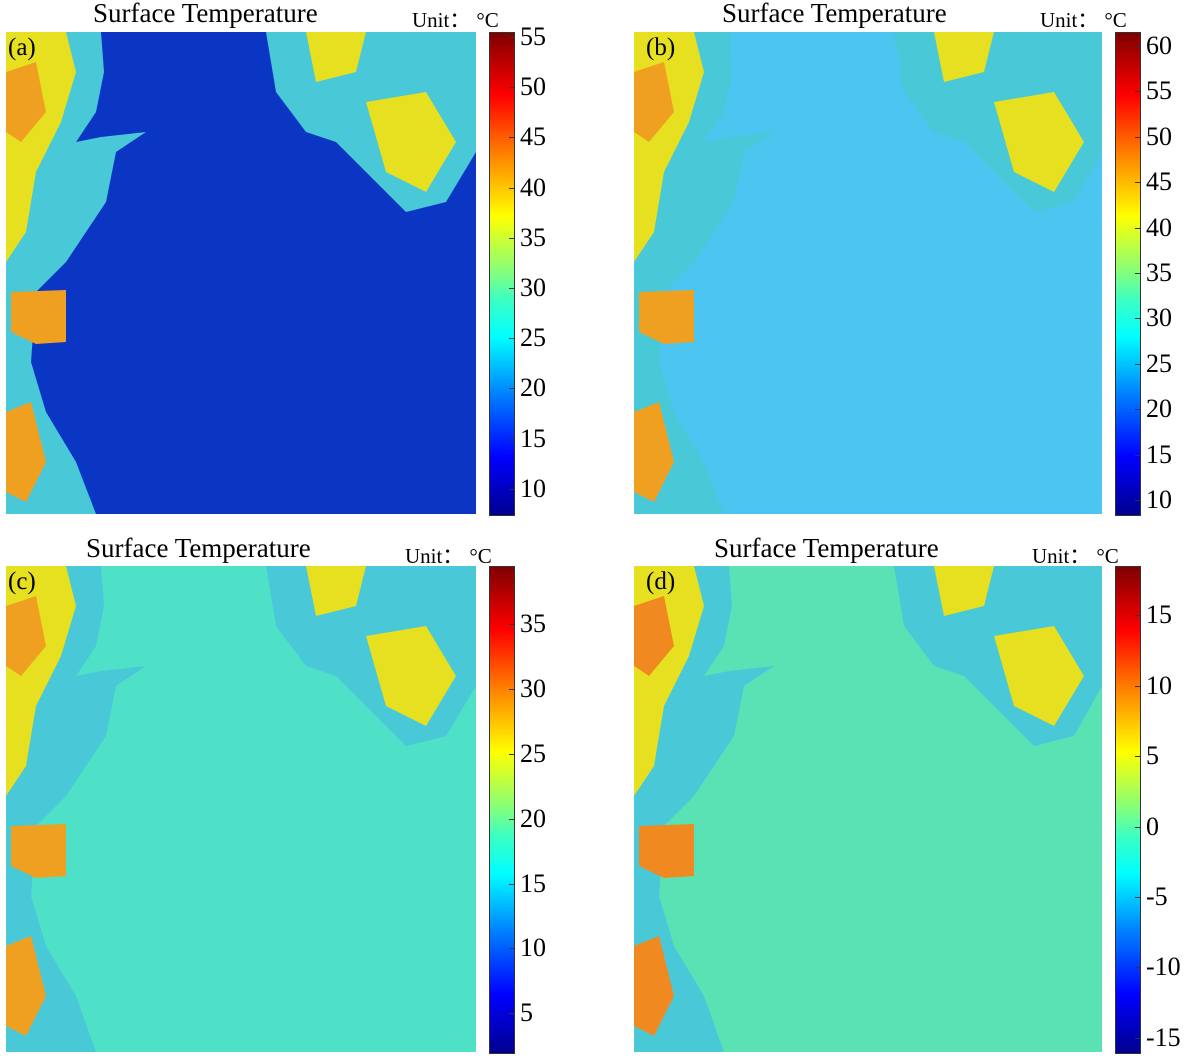 Image resolution: width=1200 pixels, height=1058 pixels. I want to click on colorbar-tick-label: 60, so click(1159, 45).